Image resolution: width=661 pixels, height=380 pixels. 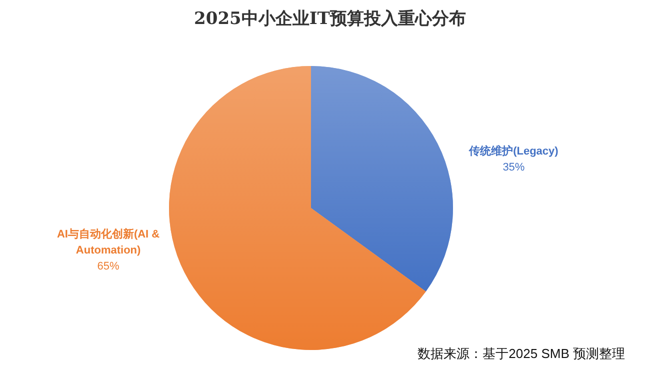 I want to click on source-note: 数据来源：基于2025 SMB 预测整理, so click(x=521, y=353).